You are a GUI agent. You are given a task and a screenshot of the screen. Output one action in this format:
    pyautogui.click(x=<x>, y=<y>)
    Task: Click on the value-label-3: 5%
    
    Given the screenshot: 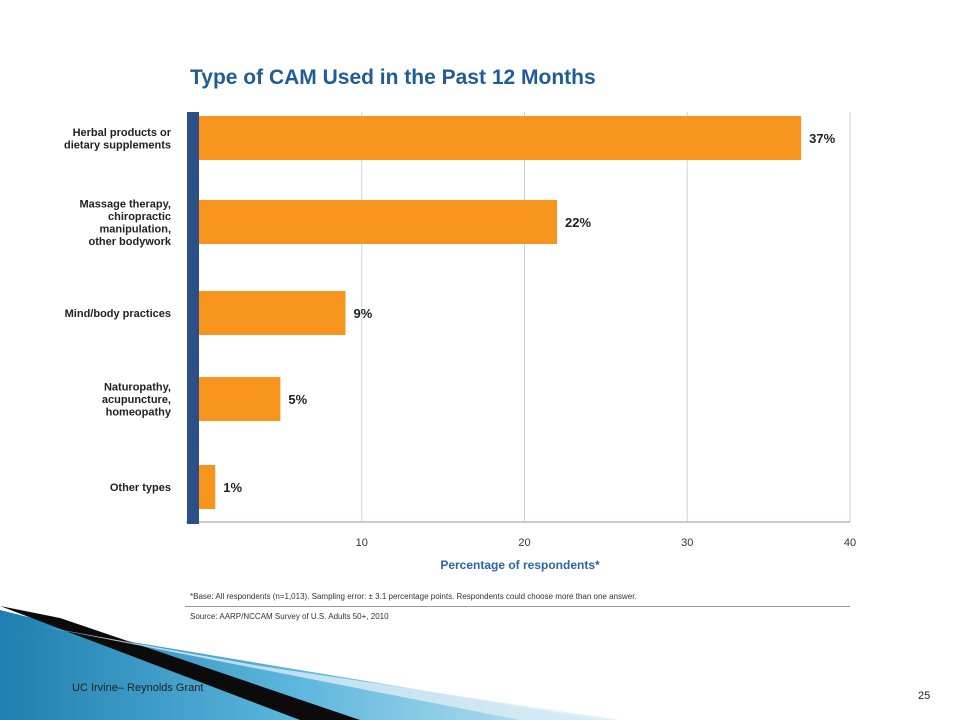 What is the action you would take?
    pyautogui.click(x=297, y=399)
    